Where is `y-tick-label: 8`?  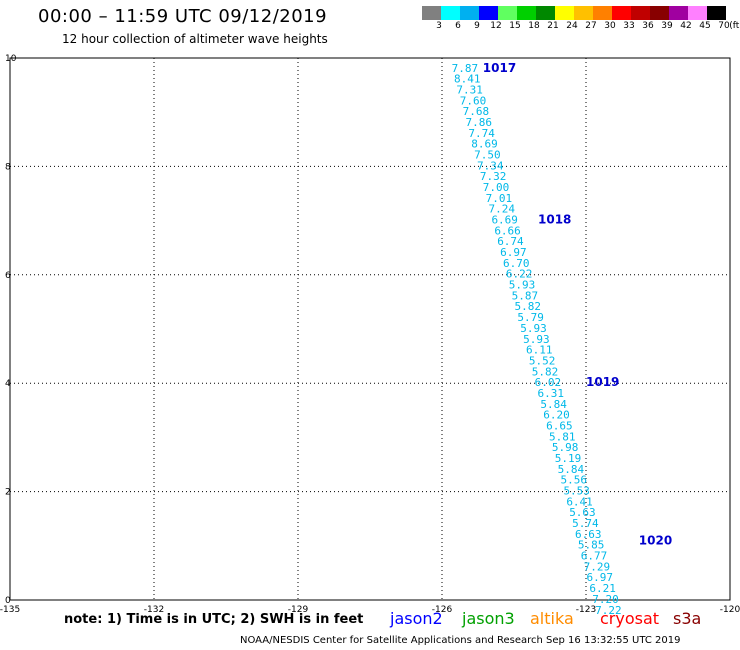
y-tick-label: 8 is located at coordinates (8, 167).